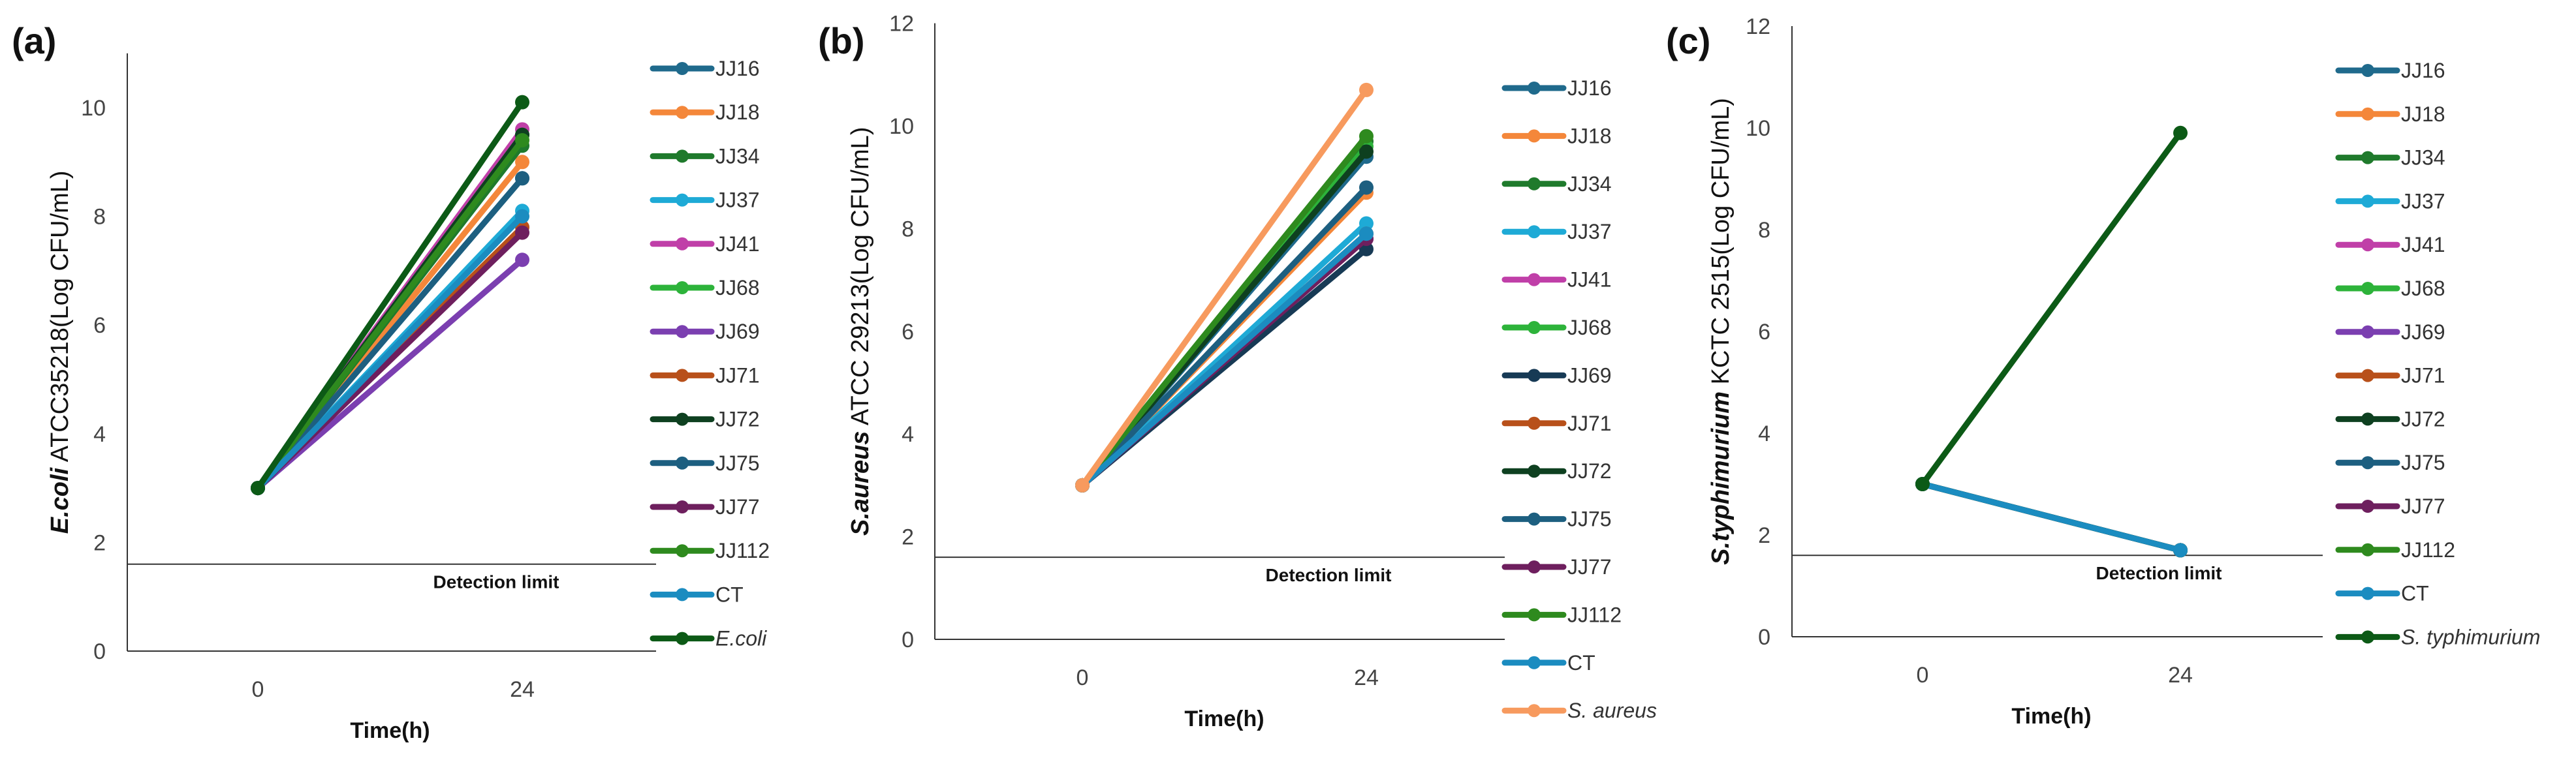 The width and height of the screenshot is (2576, 762). I want to click on legend-label: S. typhimurium, so click(2470, 636).